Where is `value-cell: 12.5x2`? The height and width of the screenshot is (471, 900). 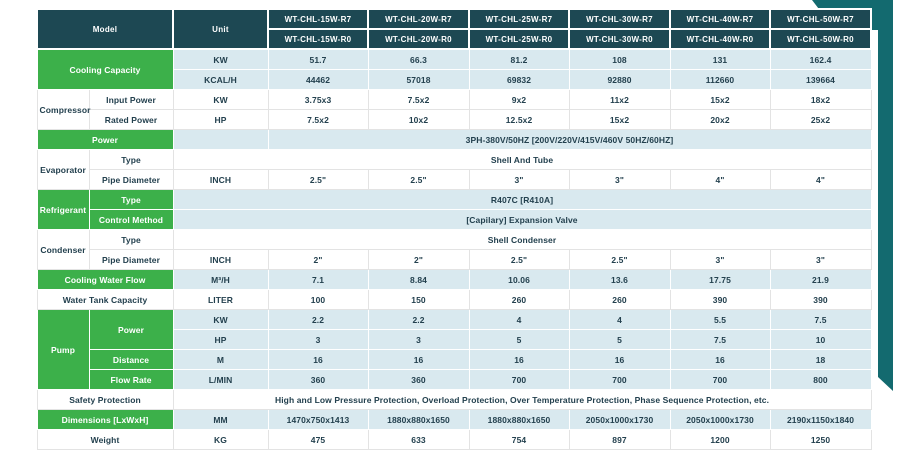 value-cell: 12.5x2 is located at coordinates (519, 119).